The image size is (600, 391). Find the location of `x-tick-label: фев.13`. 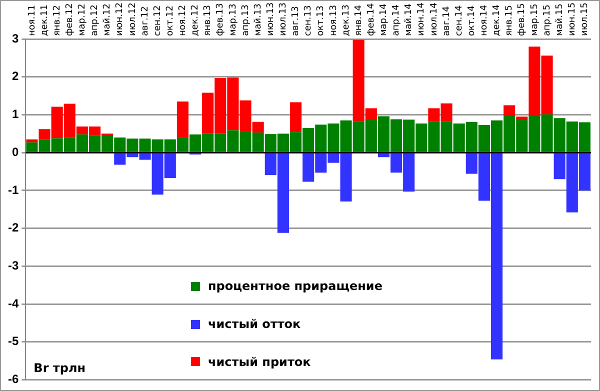

x-tick-label: фев.13 is located at coordinates (221, 19).